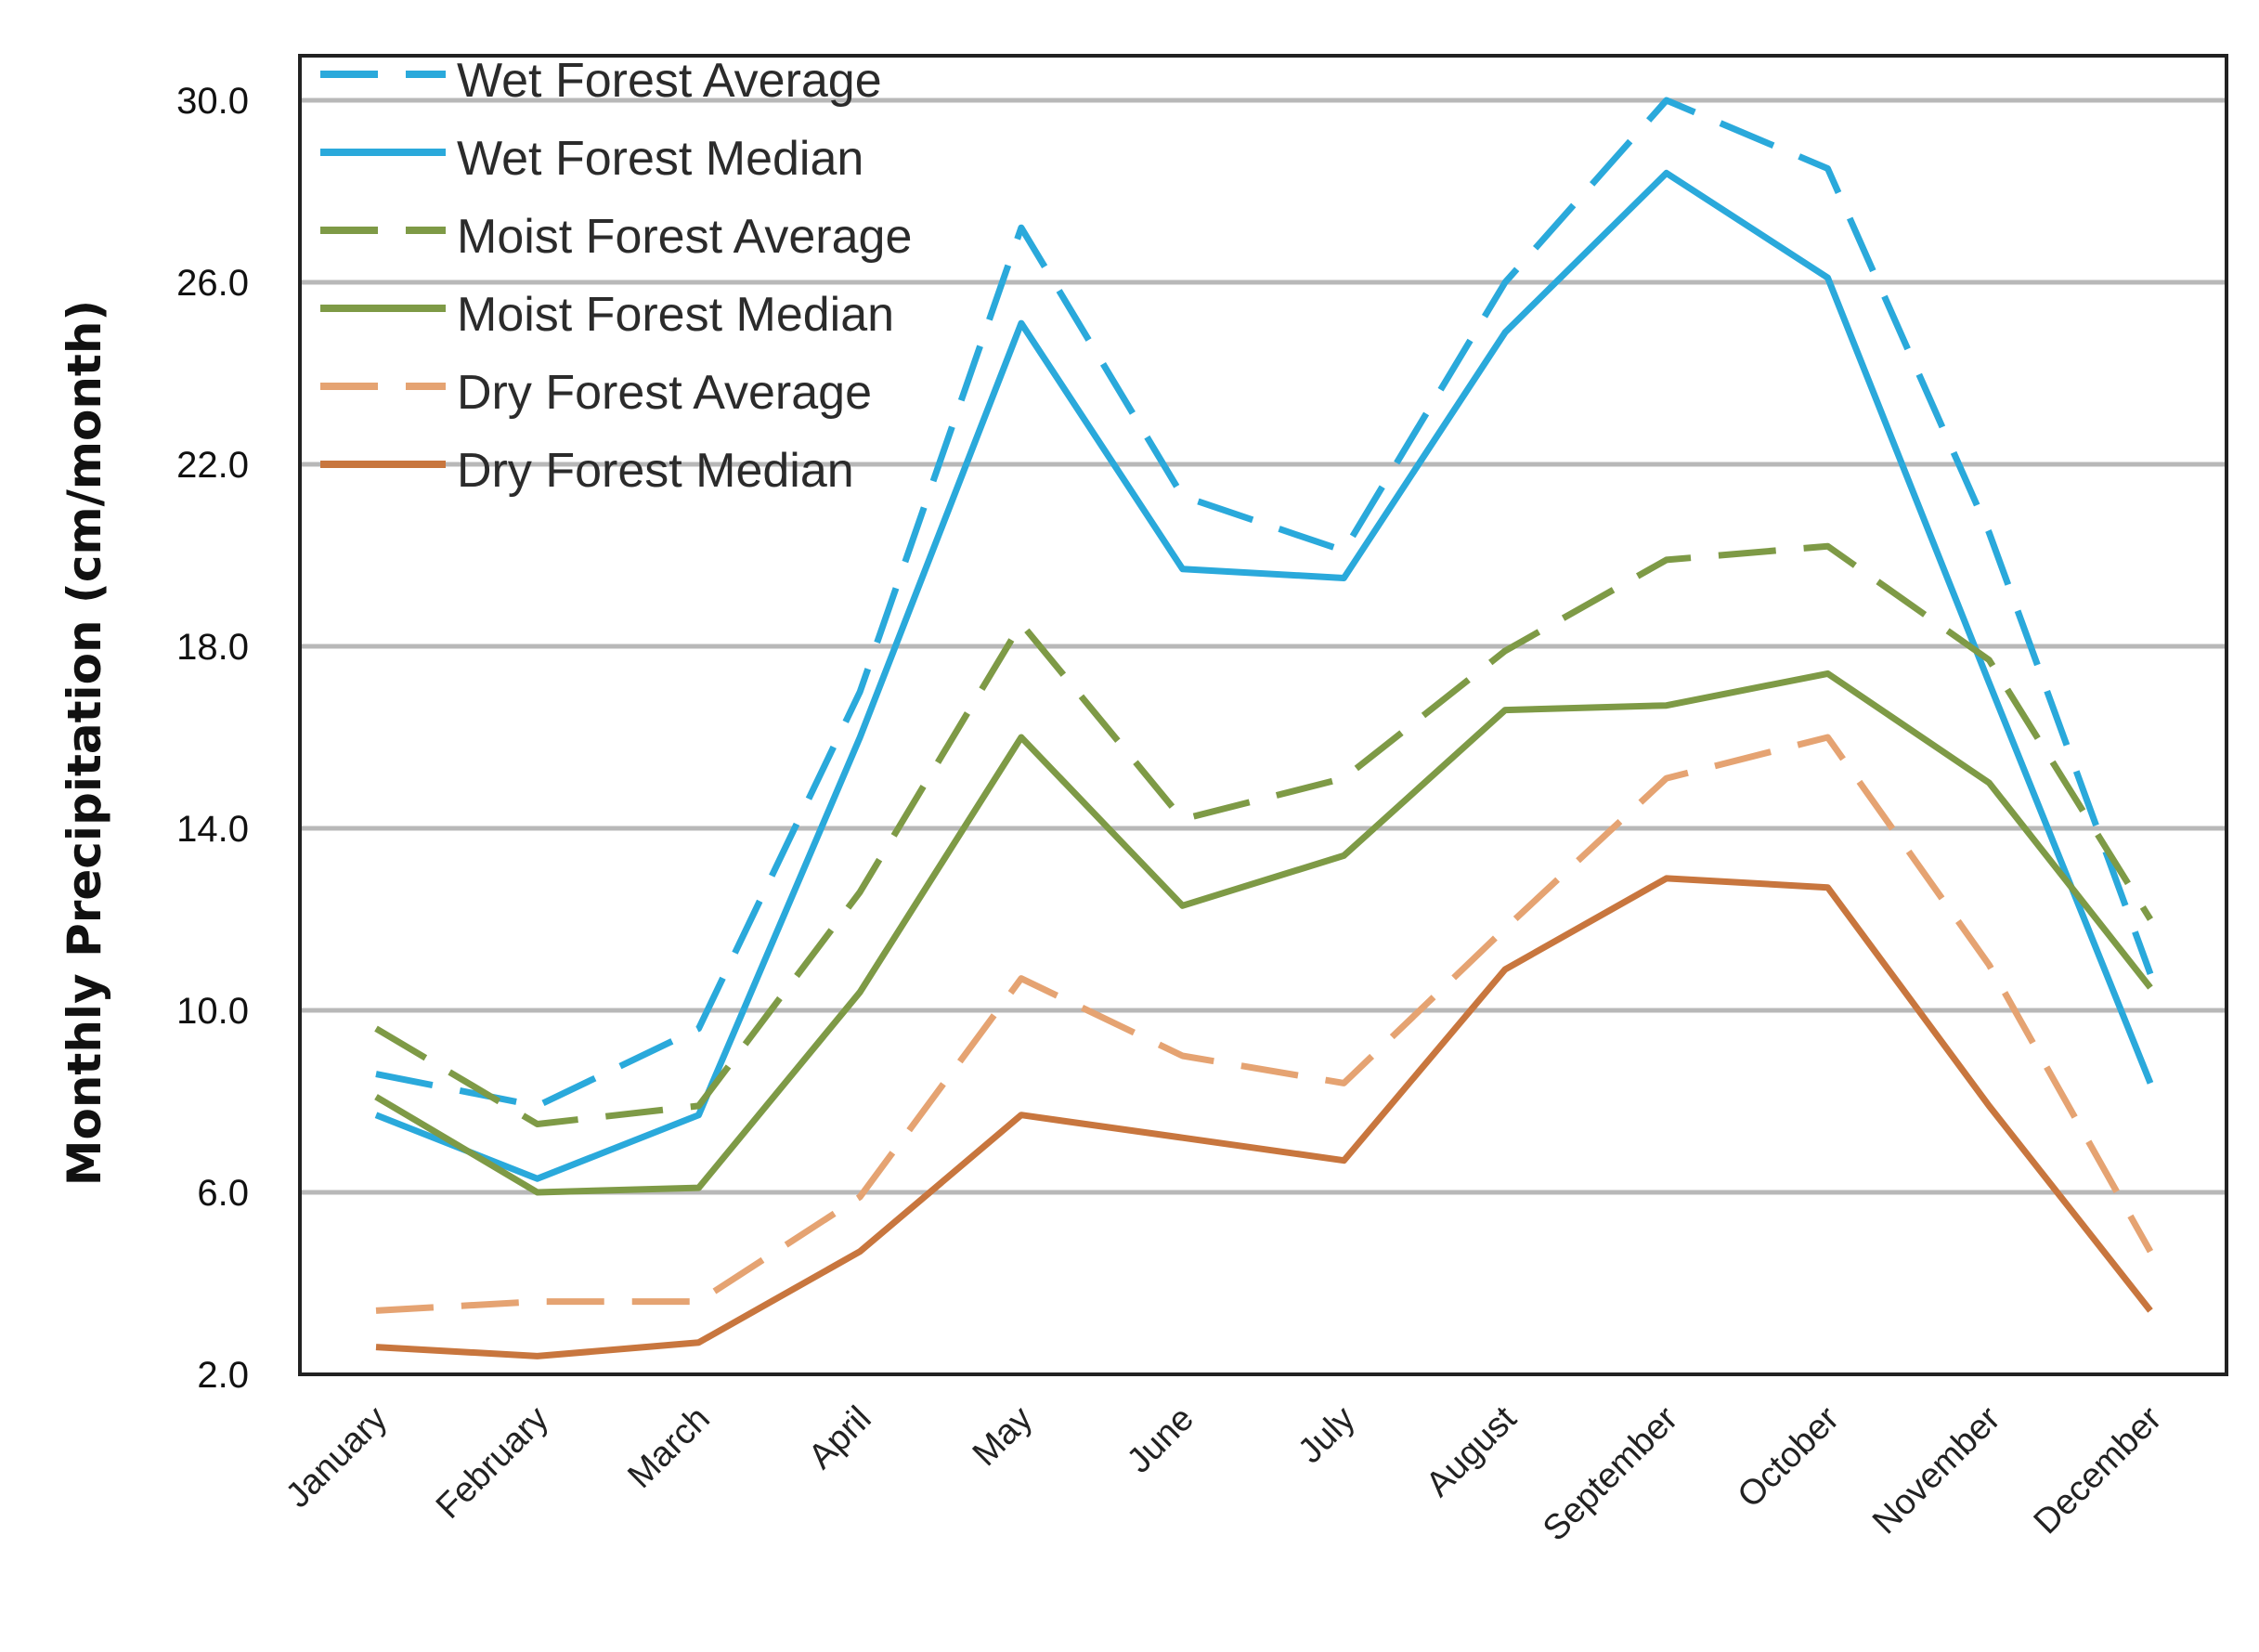 The height and width of the screenshot is (1652, 2259). Describe the element at coordinates (212, 830) in the screenshot. I see `y-tick-label: 14.0` at that location.